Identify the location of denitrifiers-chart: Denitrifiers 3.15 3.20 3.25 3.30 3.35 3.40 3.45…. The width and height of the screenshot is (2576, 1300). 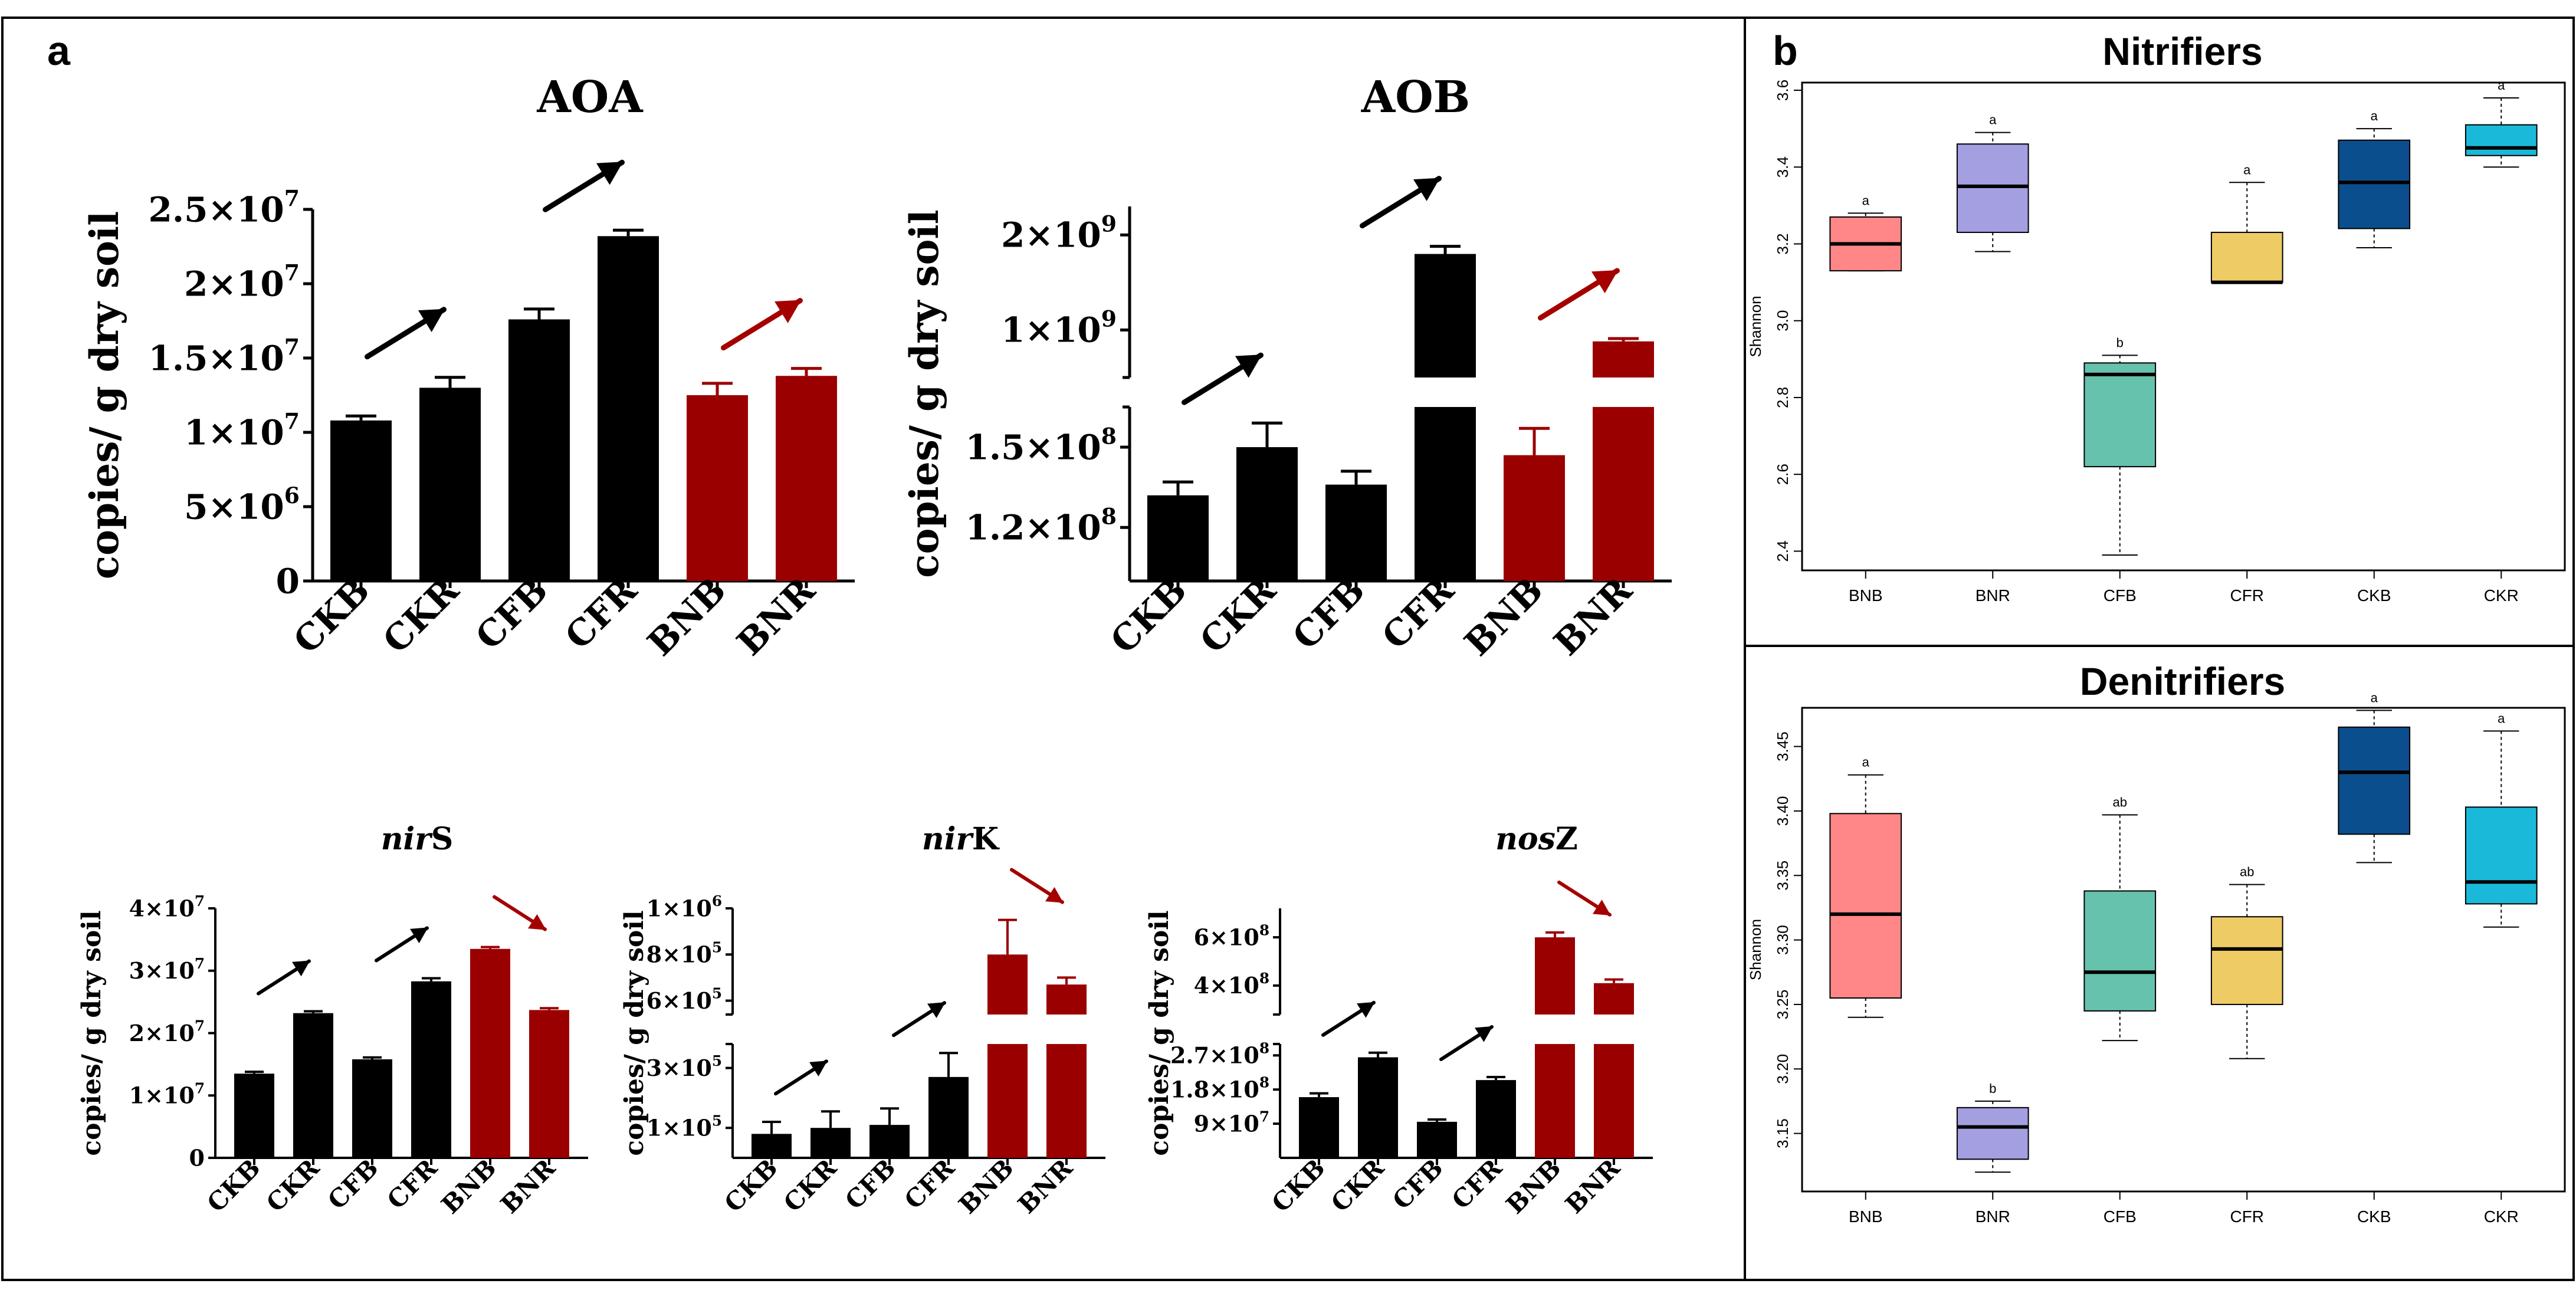
(2156, 942).